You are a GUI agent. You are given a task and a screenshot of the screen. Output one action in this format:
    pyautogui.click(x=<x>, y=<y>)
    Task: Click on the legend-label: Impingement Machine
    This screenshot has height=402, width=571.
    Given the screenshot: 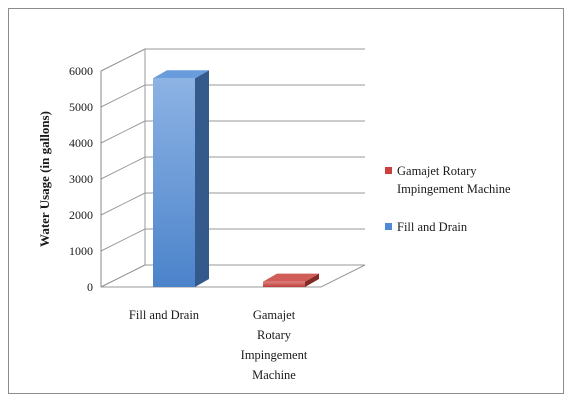 What is the action you would take?
    pyautogui.click(x=454, y=189)
    